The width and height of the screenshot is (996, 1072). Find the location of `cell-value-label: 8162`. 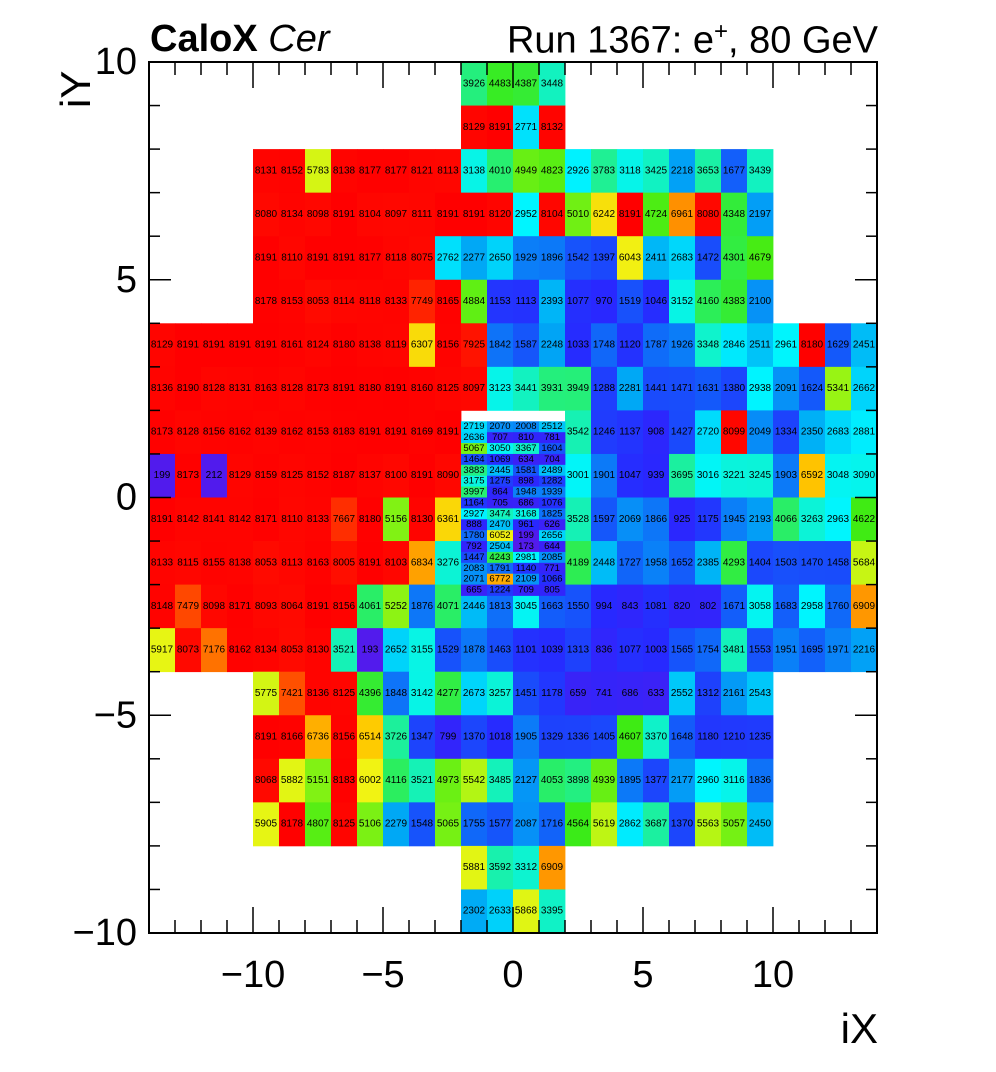

cell-value-label: 8162 is located at coordinates (240, 432).